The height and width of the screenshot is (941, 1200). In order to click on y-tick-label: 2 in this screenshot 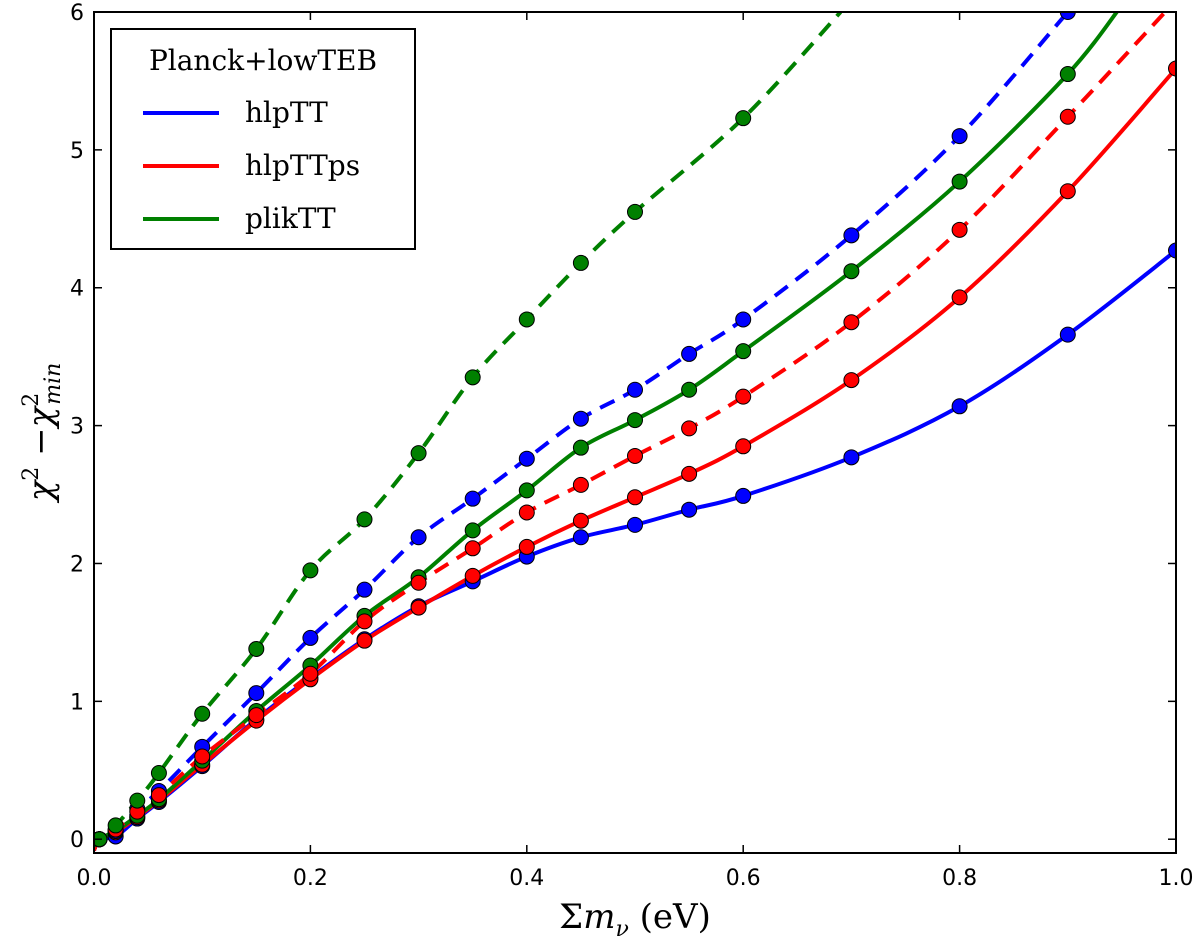, I will do `click(77, 564)`.